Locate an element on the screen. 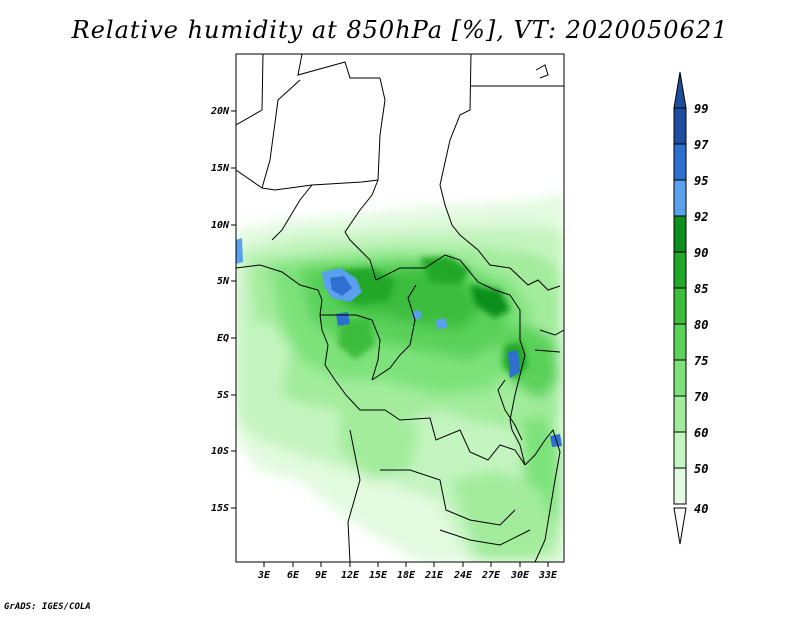 Image resolution: width=800 pixels, height=618 pixels. lon-label: 21E is located at coordinates (434, 575).